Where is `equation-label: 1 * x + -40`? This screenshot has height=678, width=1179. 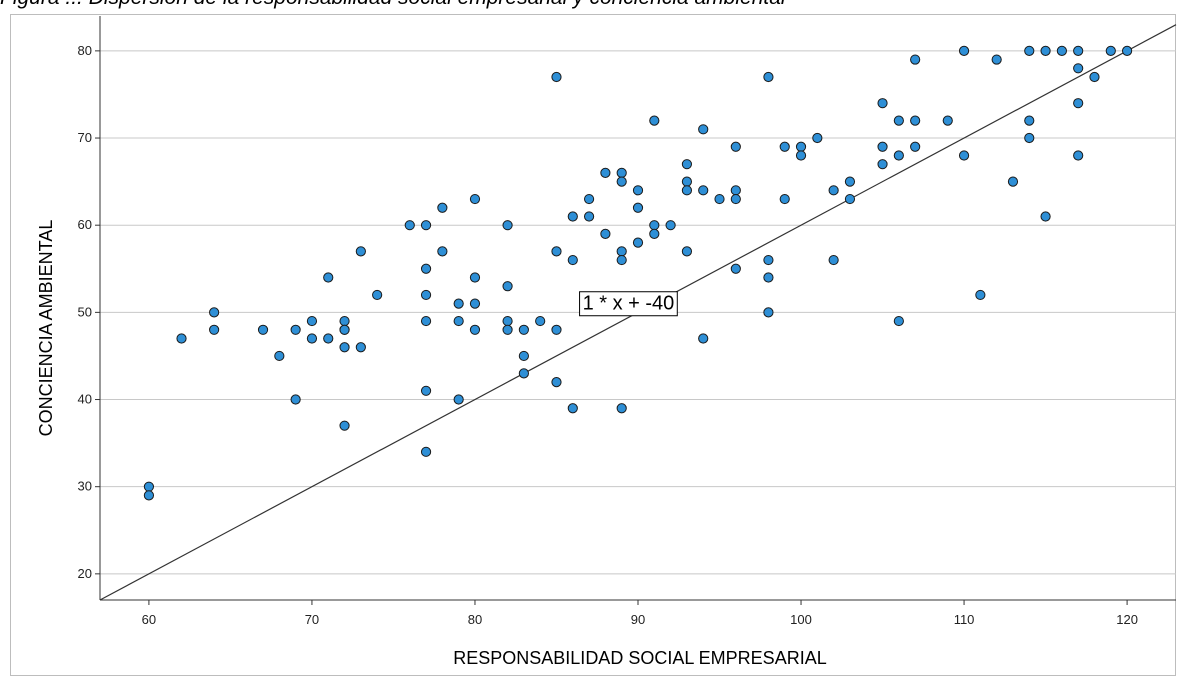 equation-label: 1 * x + -40 is located at coordinates (629, 304).